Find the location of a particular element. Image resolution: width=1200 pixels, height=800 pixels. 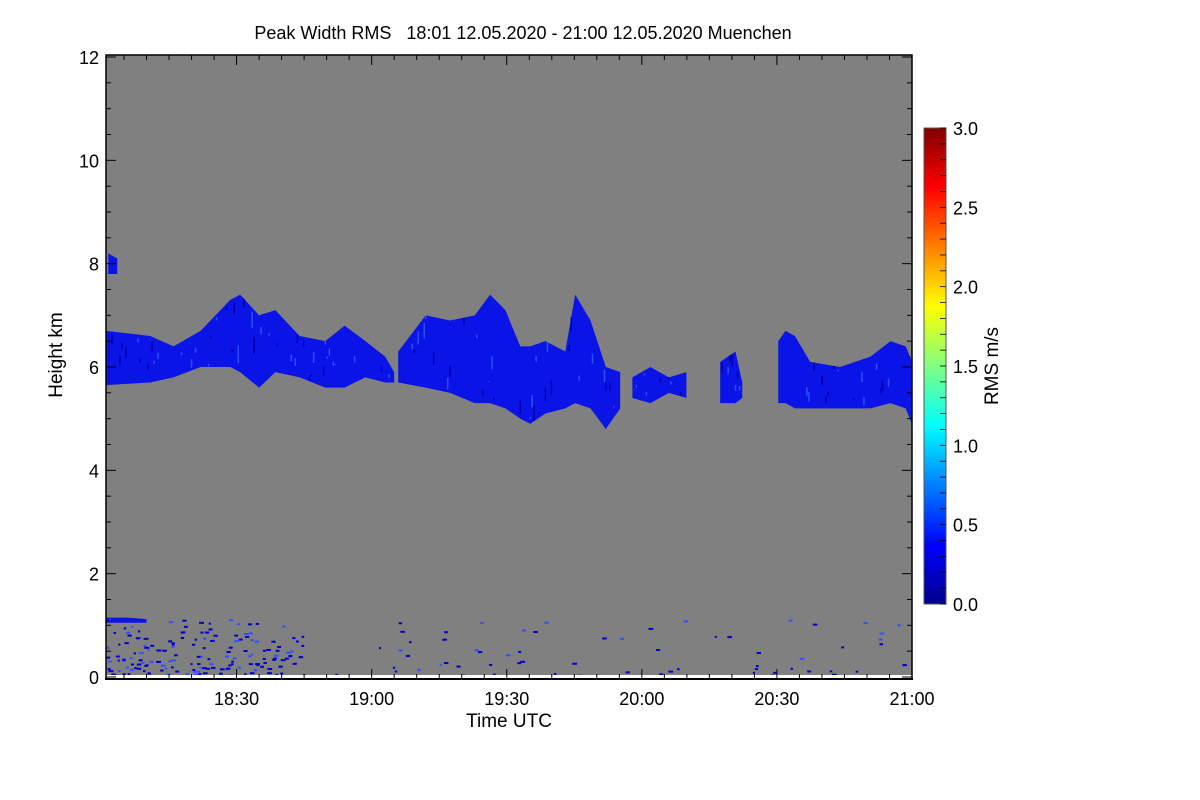

echo-region-low-layer is located at coordinates (126, 620).